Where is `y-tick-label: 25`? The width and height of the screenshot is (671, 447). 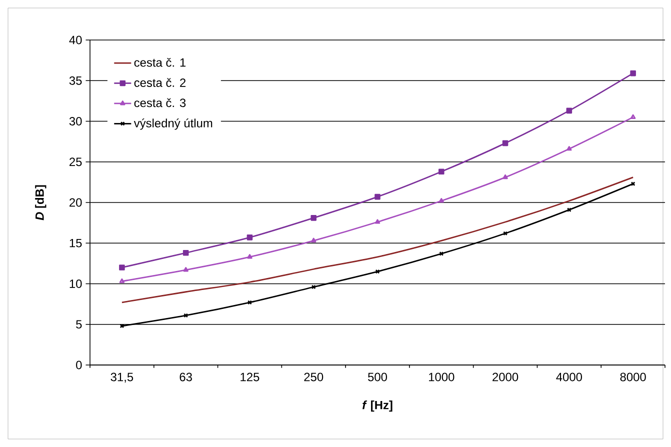 y-tick-label: 25 is located at coordinates (76, 162).